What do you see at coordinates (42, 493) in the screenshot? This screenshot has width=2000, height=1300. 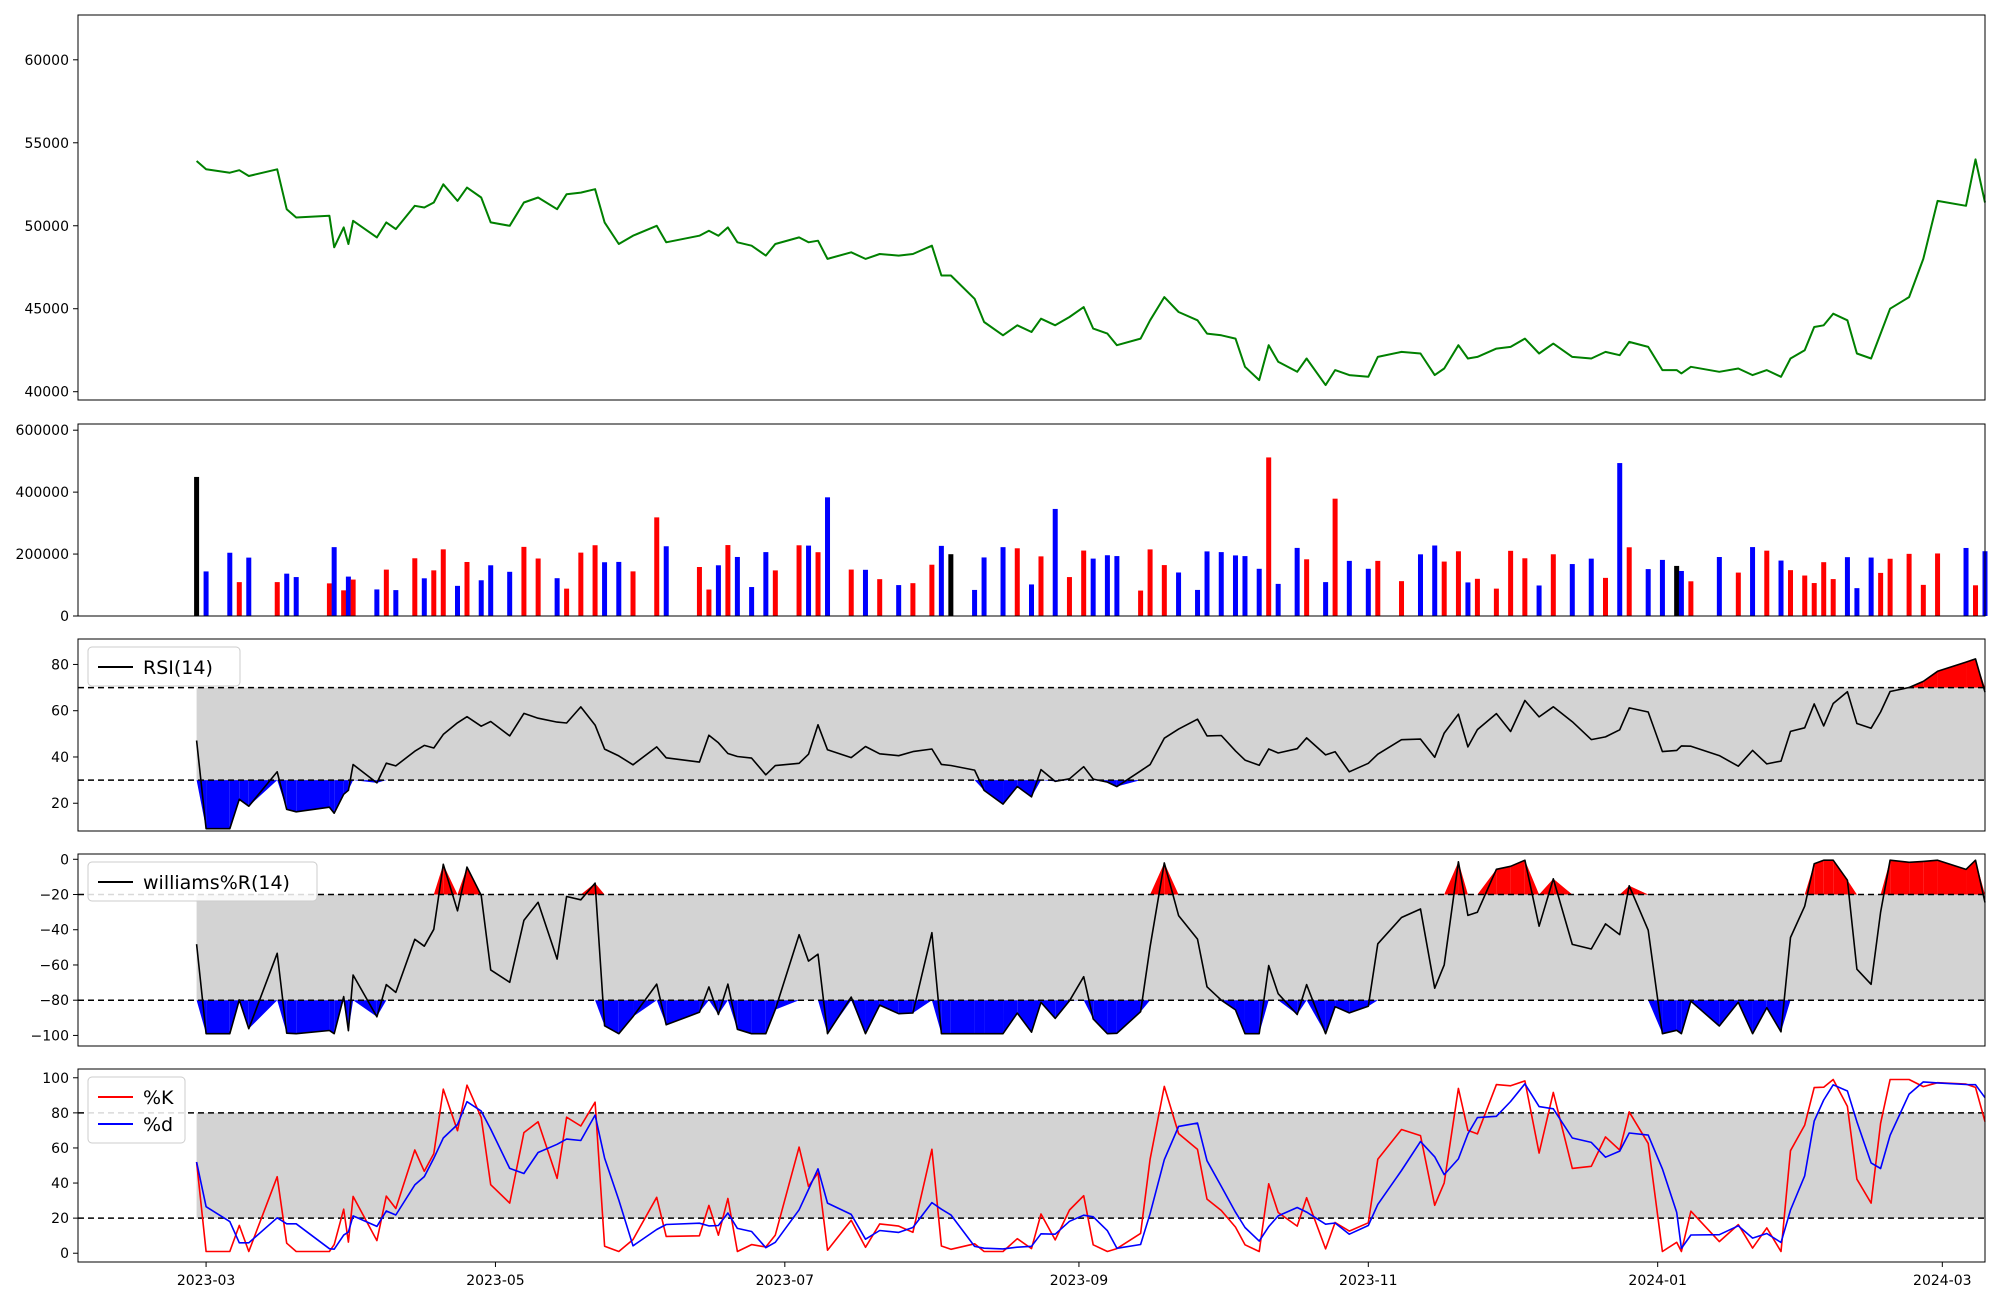 I see `y-tick-label: 400000` at bounding box center [42, 493].